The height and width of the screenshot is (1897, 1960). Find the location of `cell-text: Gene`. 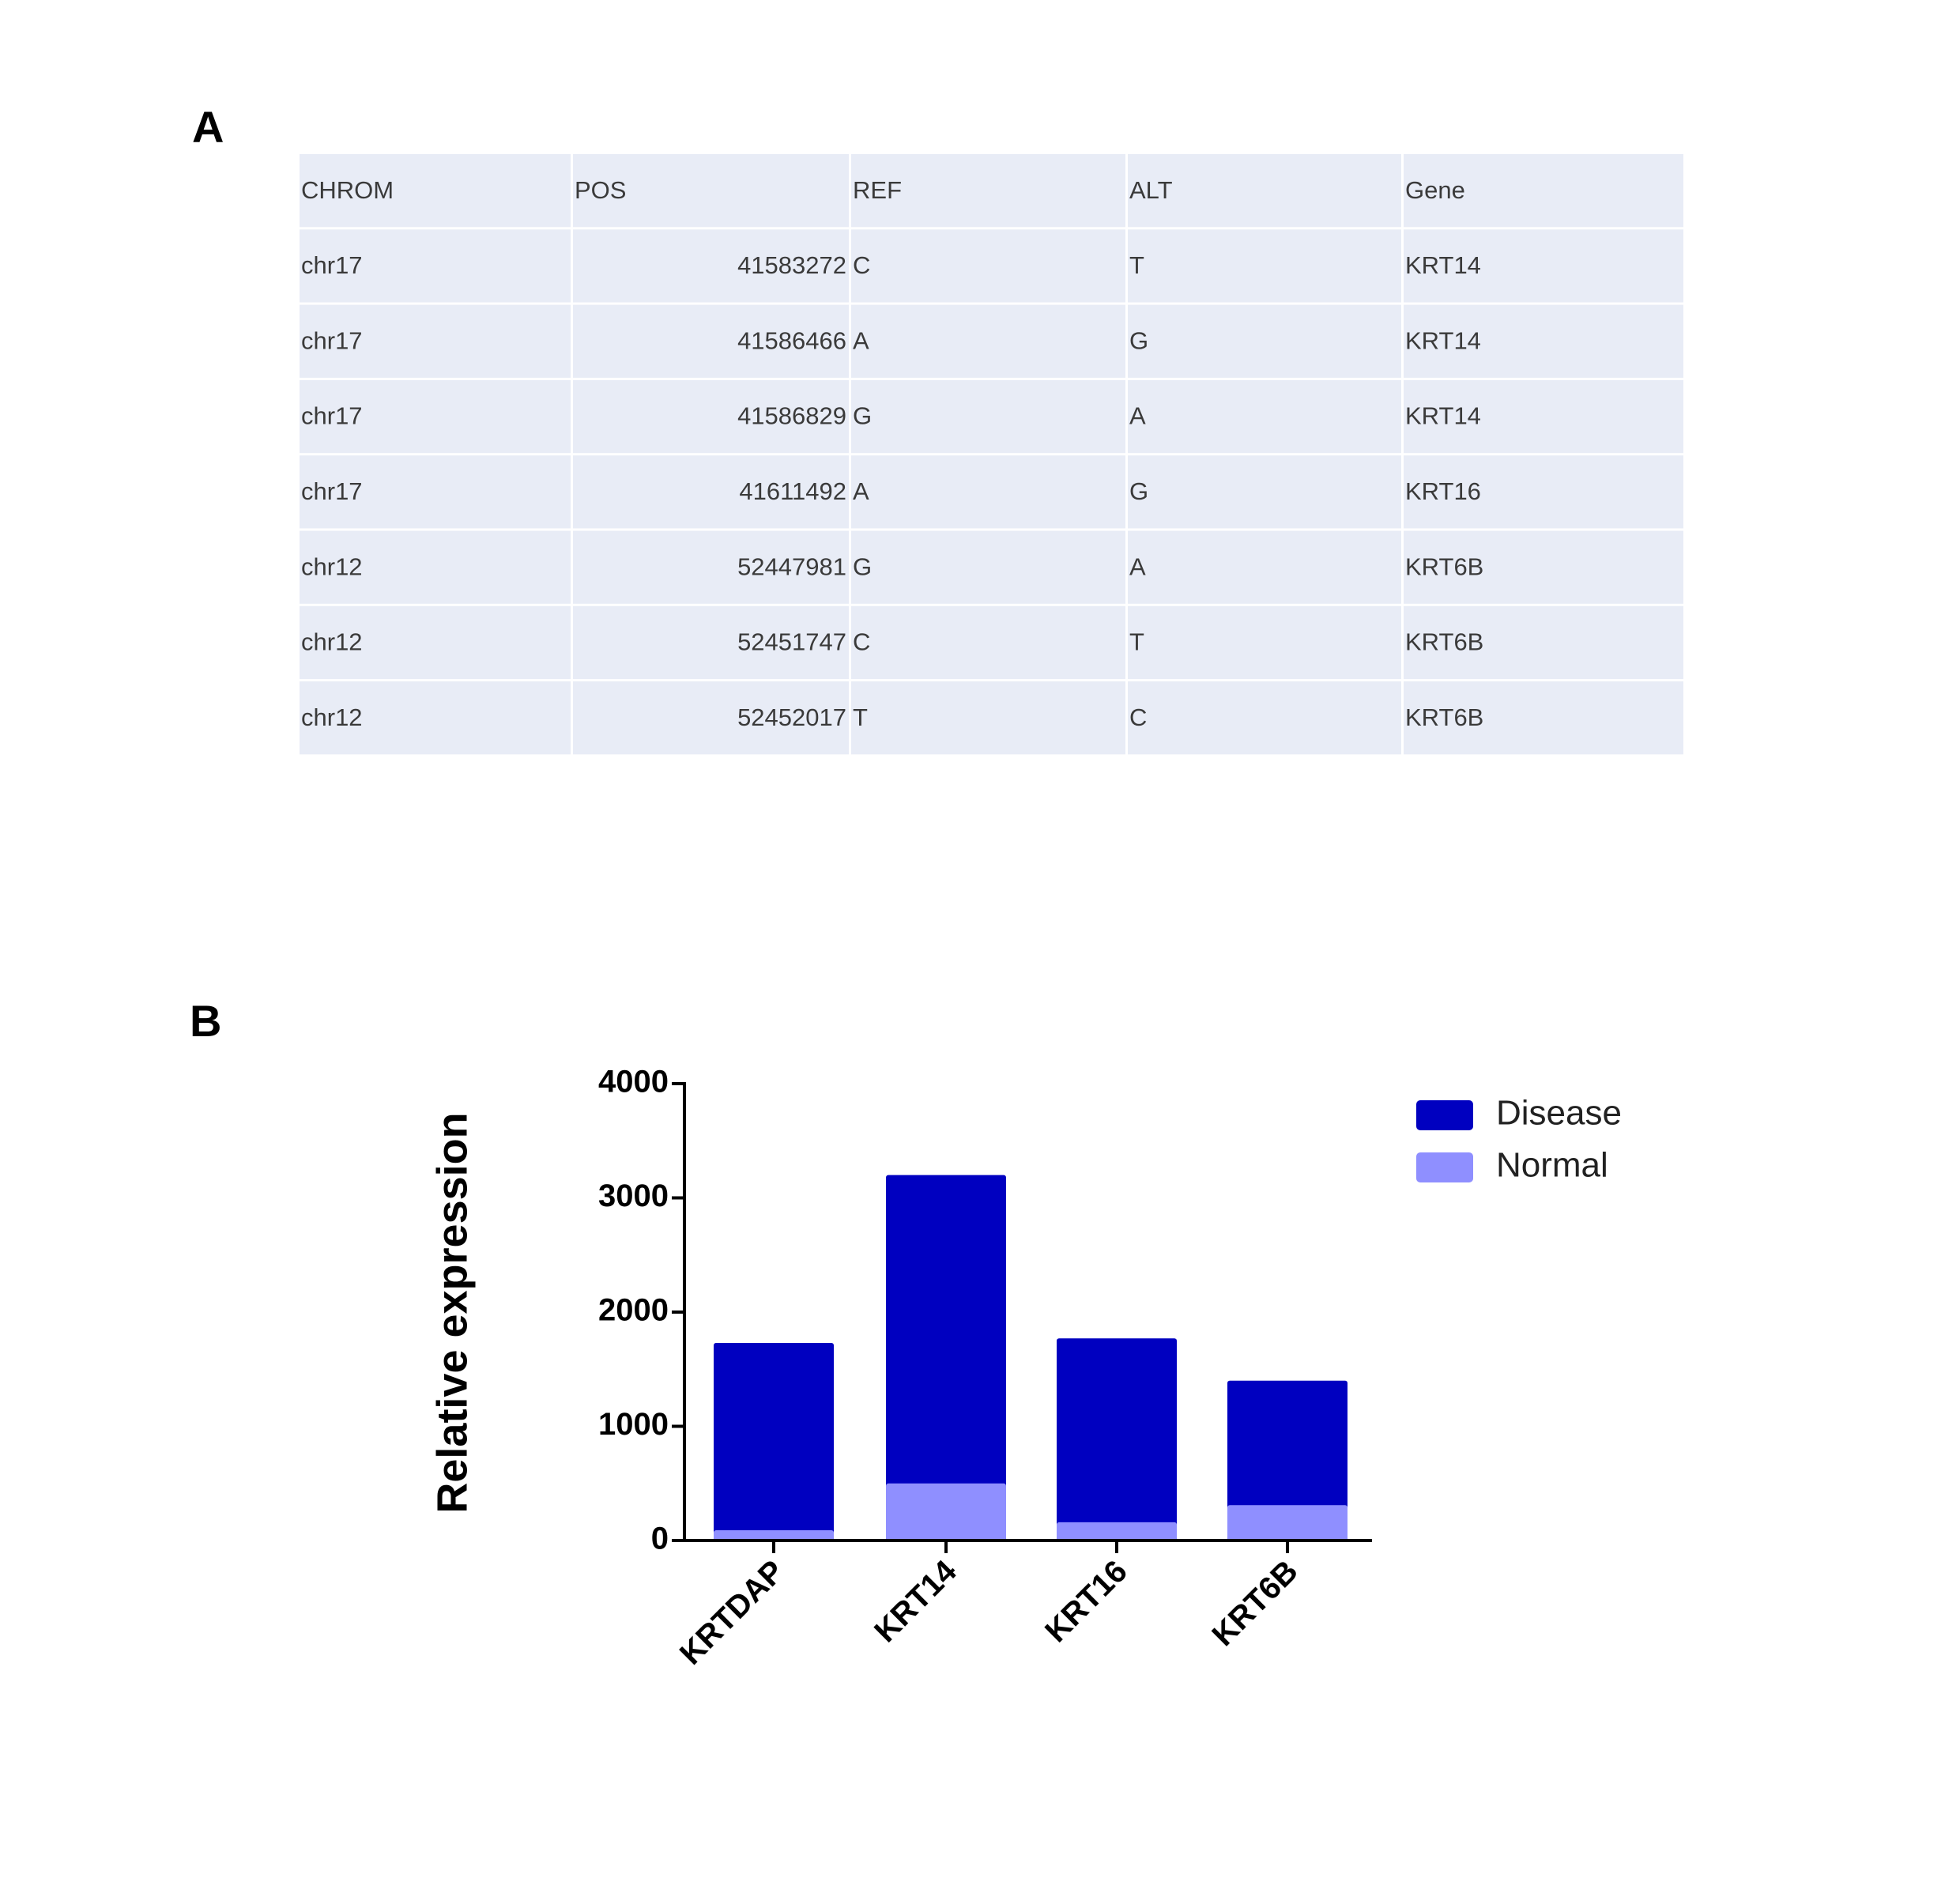

cell-text: Gene is located at coordinates (1435, 190).